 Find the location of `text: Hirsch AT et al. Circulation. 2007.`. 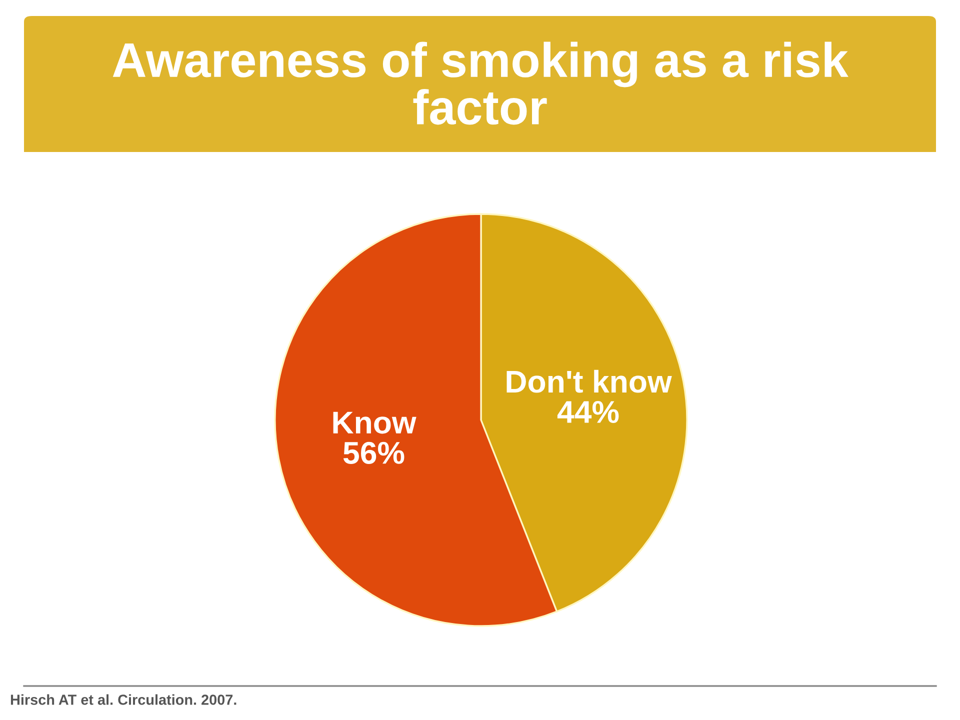

text: Hirsch AT et al. Circulation. 2007. is located at coordinates (123, 699).